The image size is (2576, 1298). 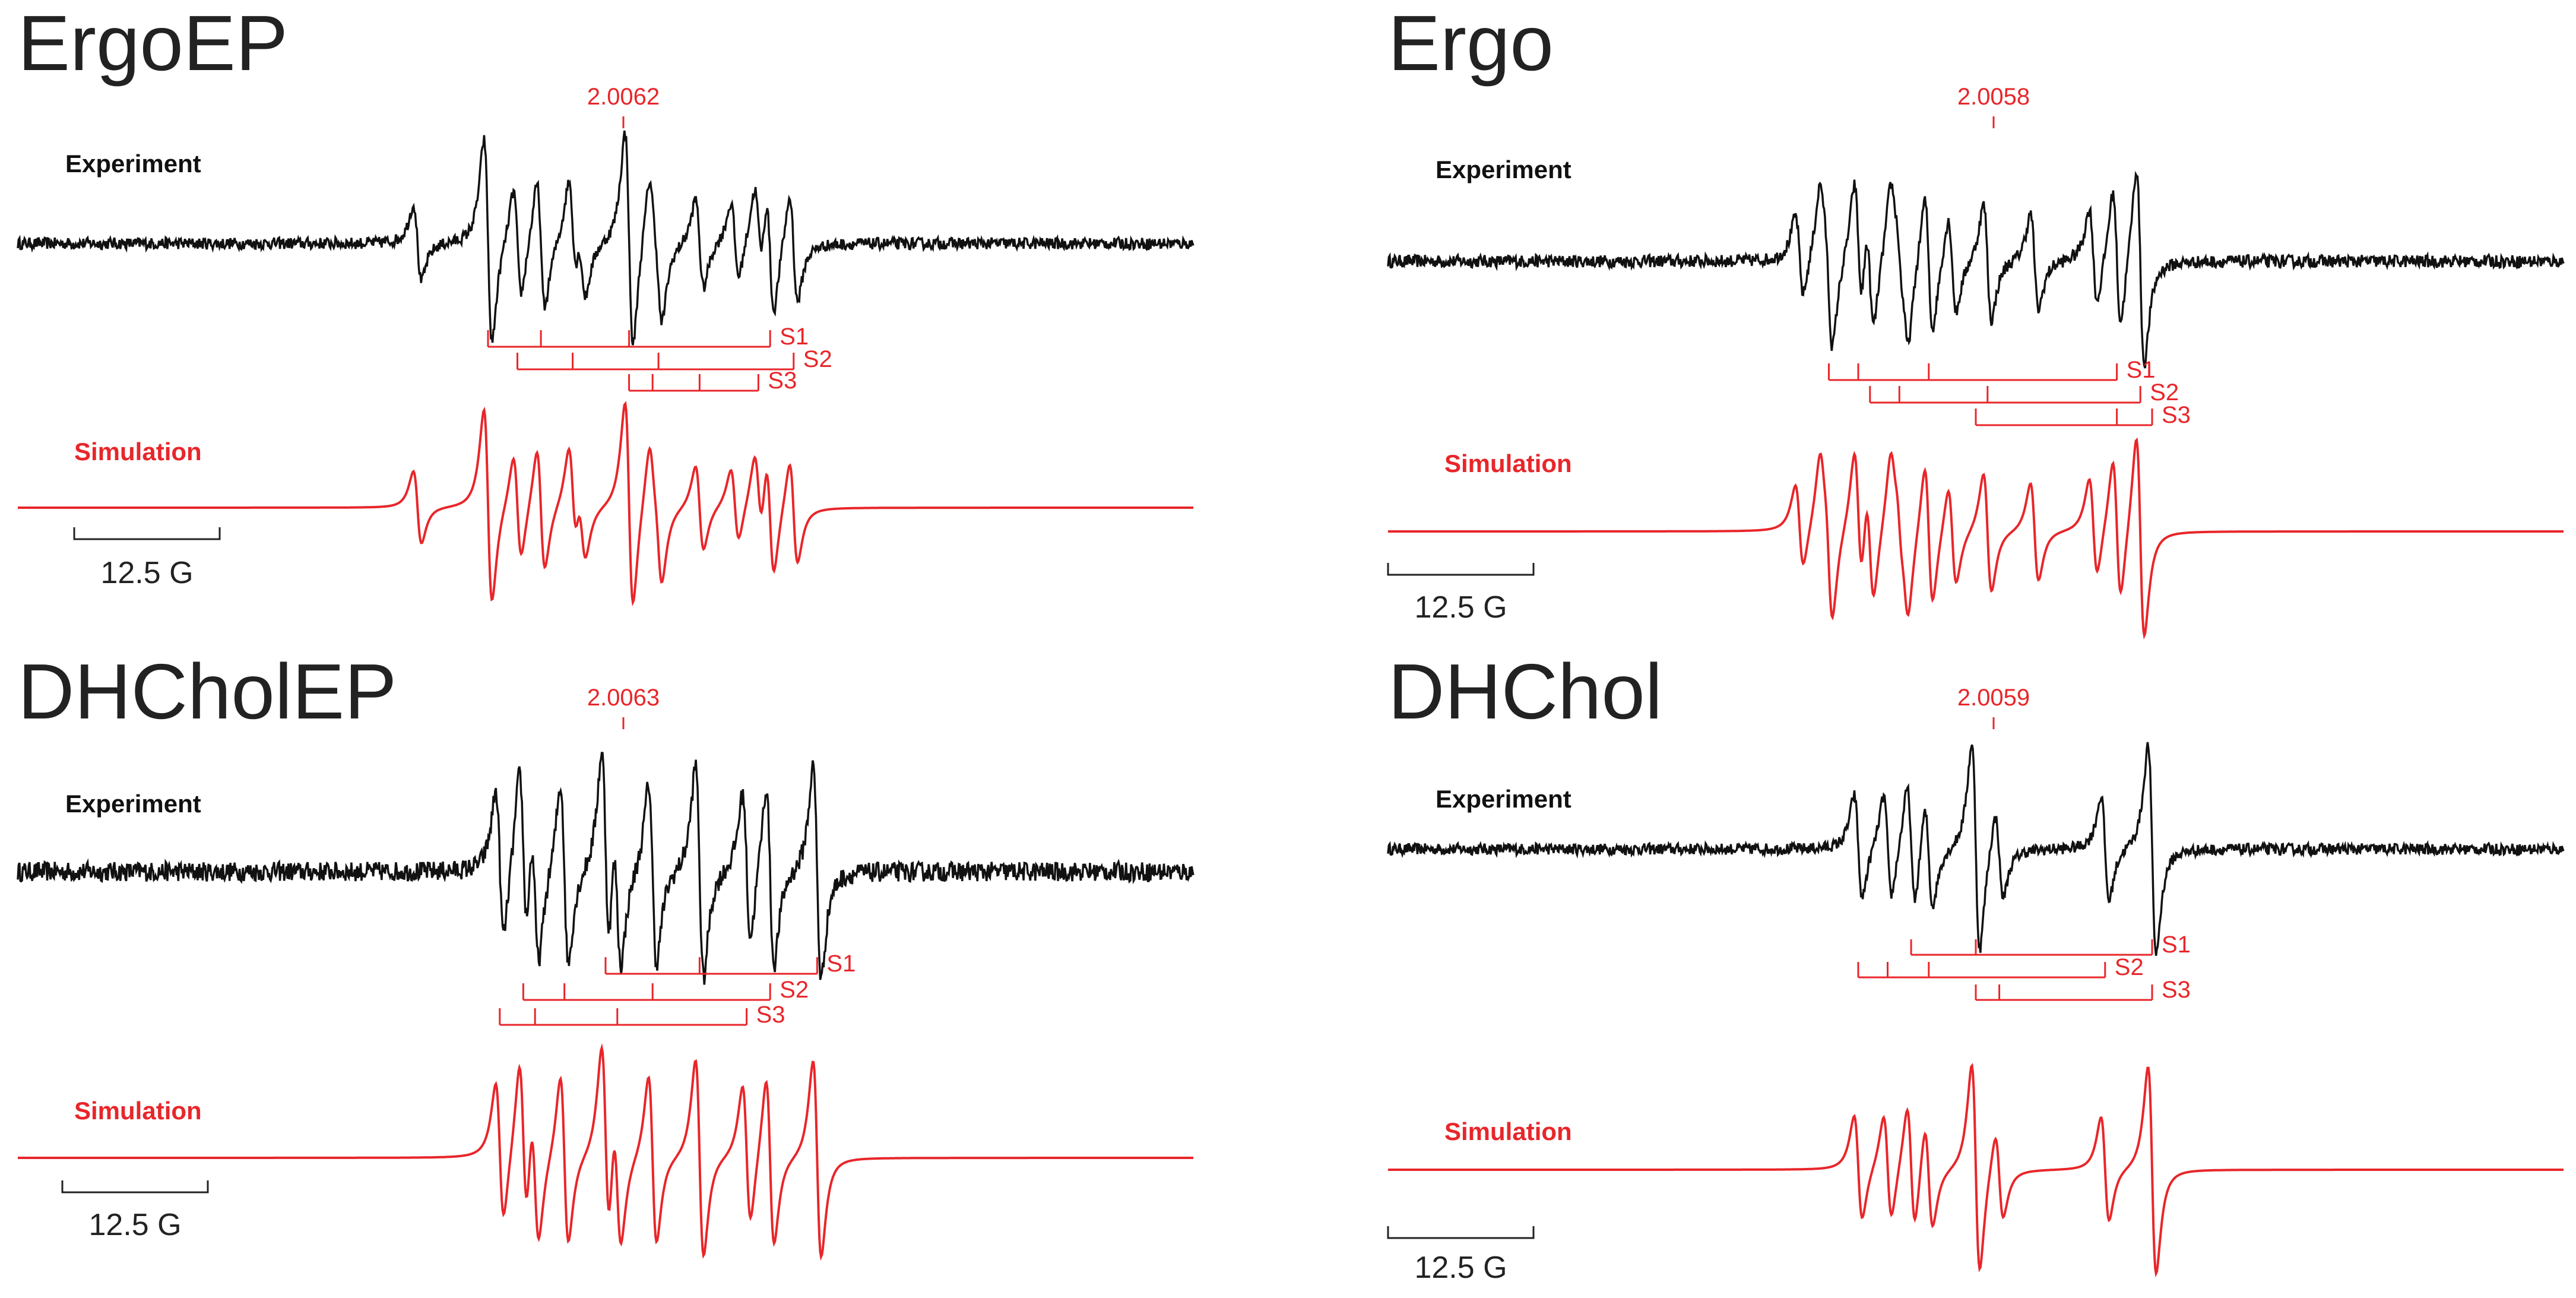 What do you see at coordinates (1993, 698) in the screenshot?
I see `g-value-label: 2.0059` at bounding box center [1993, 698].